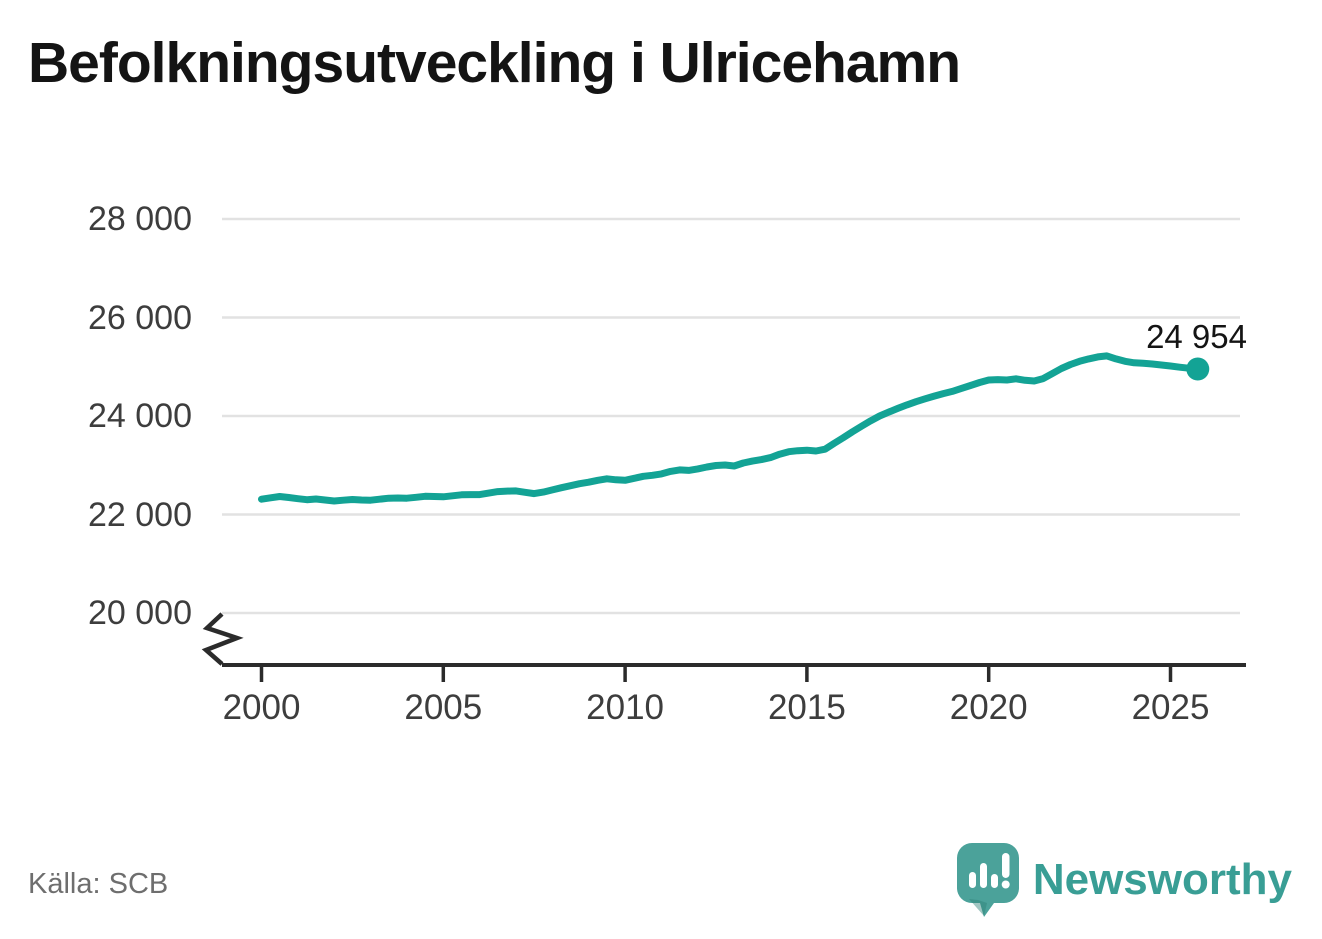 The width and height of the screenshot is (1322, 939). Describe the element at coordinates (1198, 369) in the screenshot. I see `last-point-marker` at that location.